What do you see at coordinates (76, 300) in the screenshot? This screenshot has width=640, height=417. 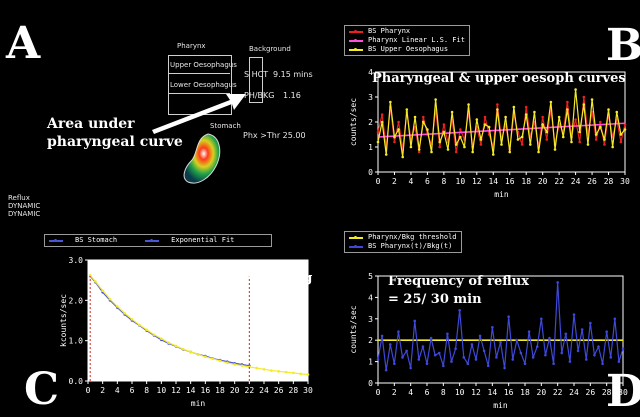 I see `chart-c-ytick-label: 2.0` at bounding box center [76, 300].